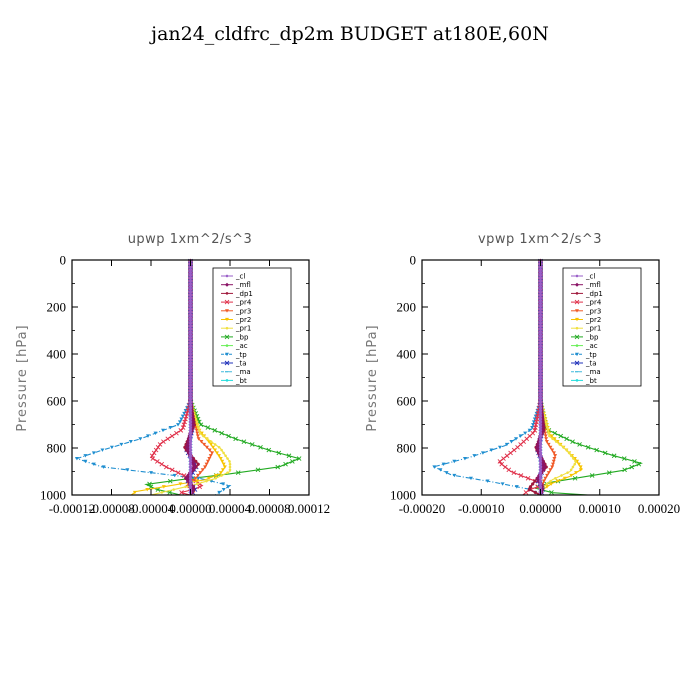 The height and width of the screenshot is (700, 700). Describe the element at coordinates (583, 277) in the screenshot. I see `legend-item-cl: _cl` at that location.